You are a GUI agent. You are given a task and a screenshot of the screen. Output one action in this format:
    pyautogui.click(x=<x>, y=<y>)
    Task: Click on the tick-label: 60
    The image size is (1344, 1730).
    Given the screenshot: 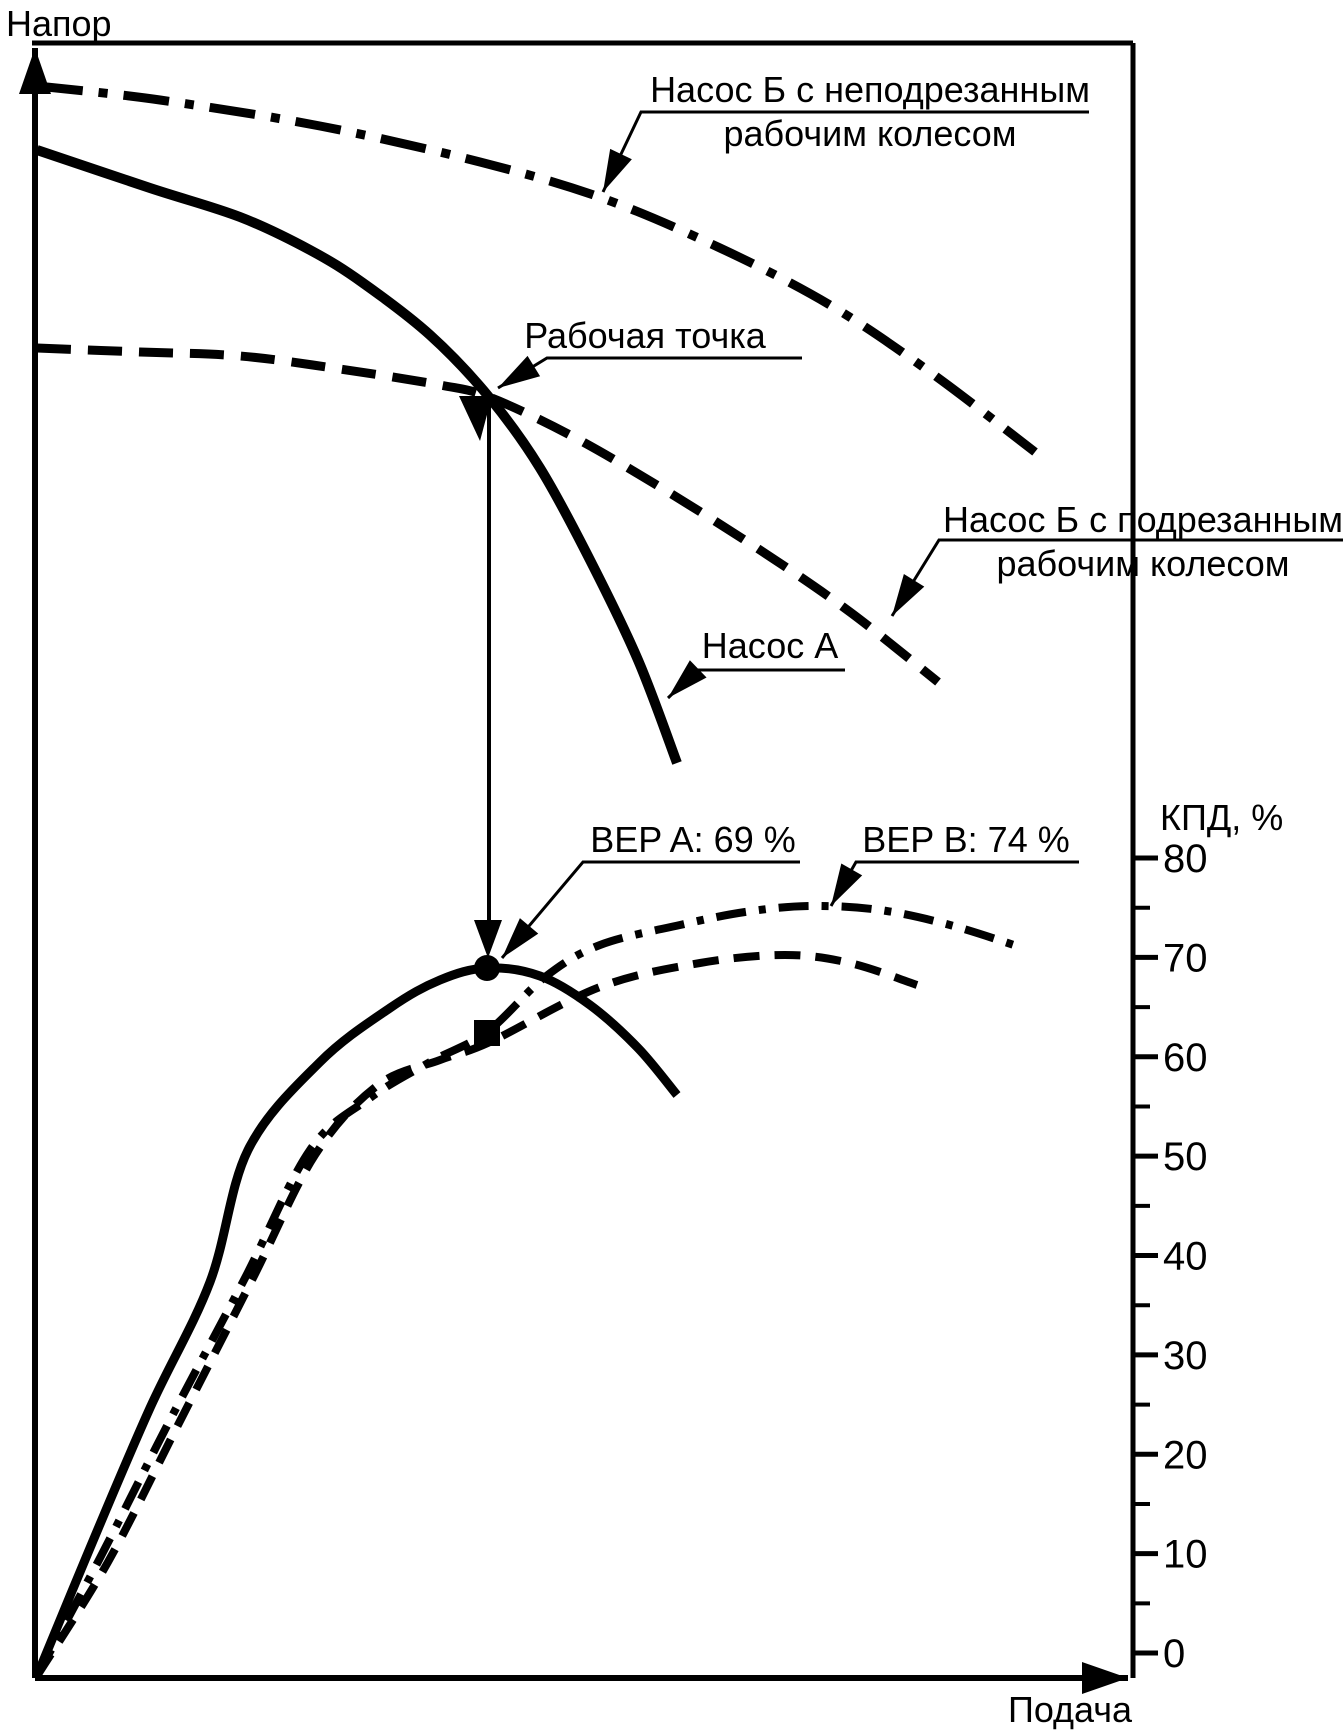 What is the action you would take?
    pyautogui.click(x=1185, y=1058)
    